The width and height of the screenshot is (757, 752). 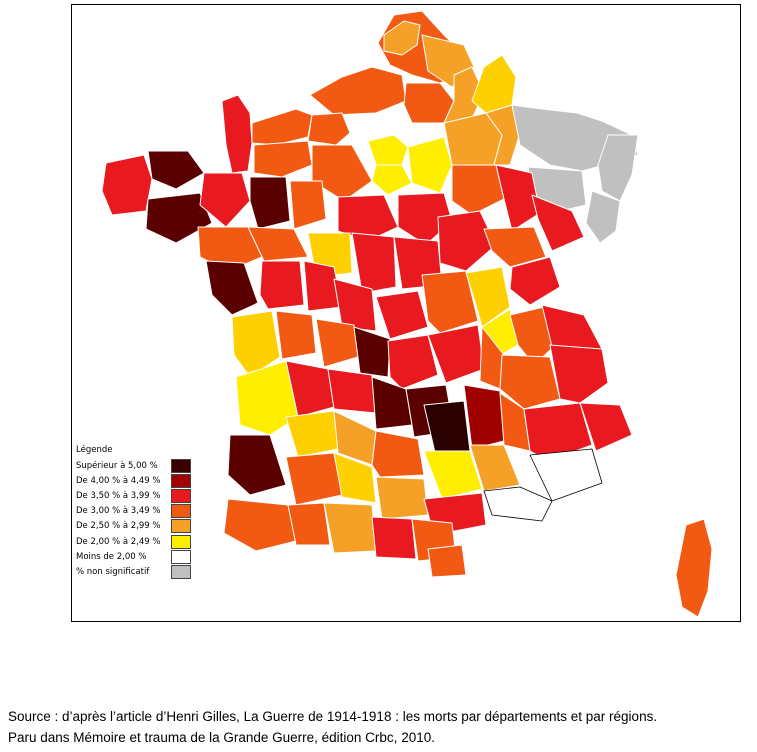 What do you see at coordinates (394, 538) in the screenshot?
I see `region-ariege` at bounding box center [394, 538].